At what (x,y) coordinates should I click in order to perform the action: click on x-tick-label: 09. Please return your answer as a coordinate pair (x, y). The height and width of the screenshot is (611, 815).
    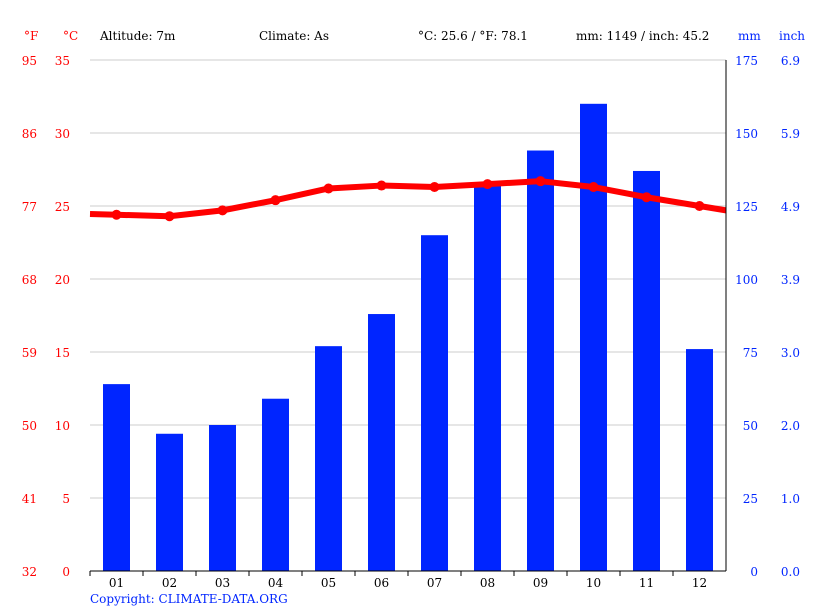
    Looking at the image, I should click on (540, 583).